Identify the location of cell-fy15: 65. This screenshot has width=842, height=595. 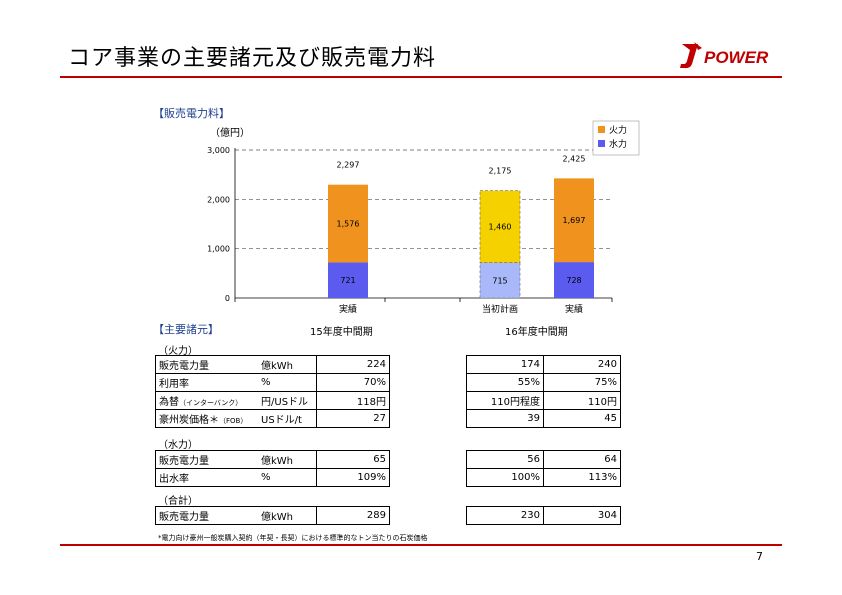
(353, 459).